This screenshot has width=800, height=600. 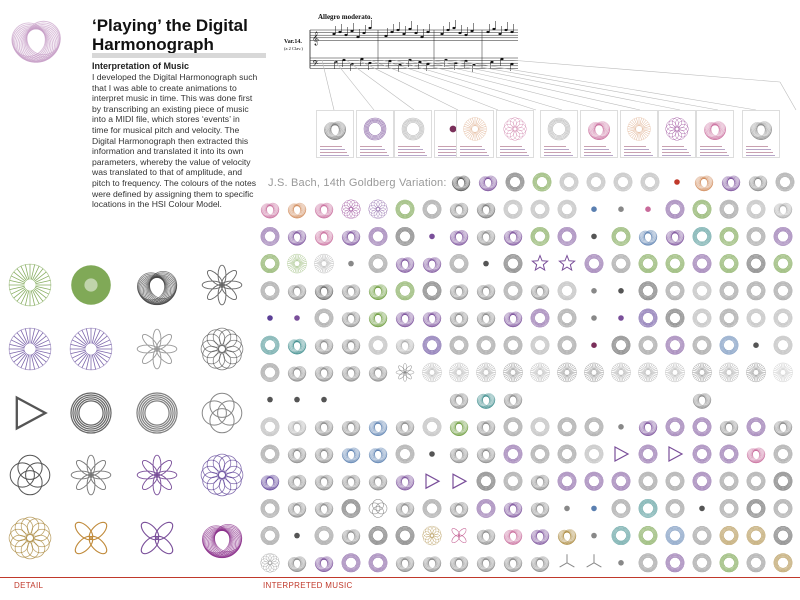 I want to click on score-variation-label: Var.14., so click(x=293, y=42).